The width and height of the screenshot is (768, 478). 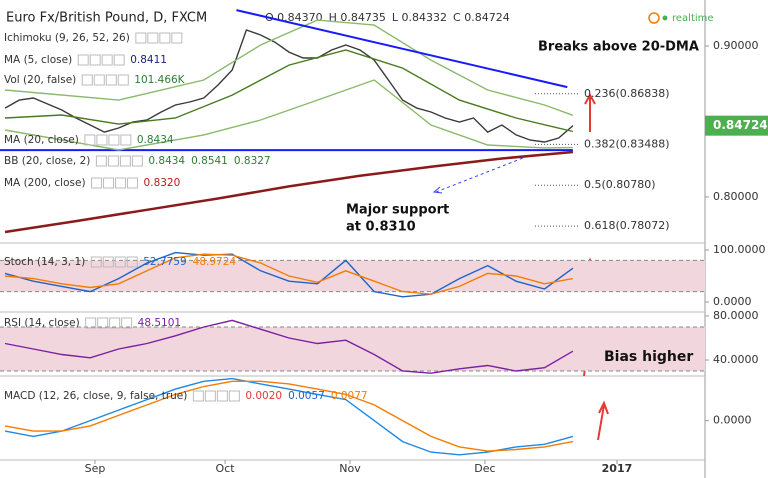 What do you see at coordinates (95, 468) in the screenshot?
I see `x-tick-label: Sep` at bounding box center [95, 468].